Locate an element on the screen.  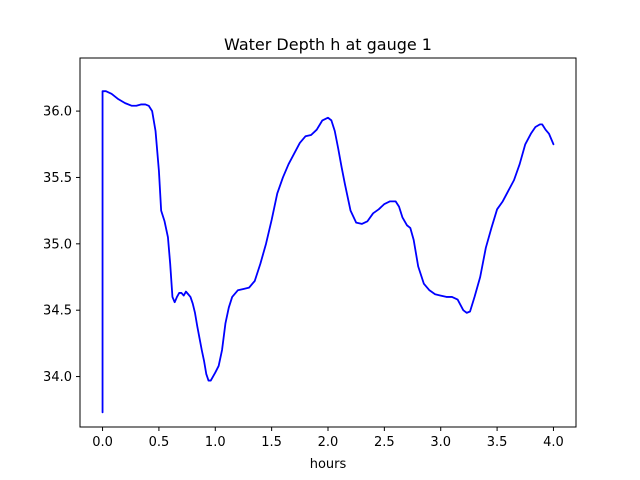
x-tick-label: 4.0 is located at coordinates (553, 442).